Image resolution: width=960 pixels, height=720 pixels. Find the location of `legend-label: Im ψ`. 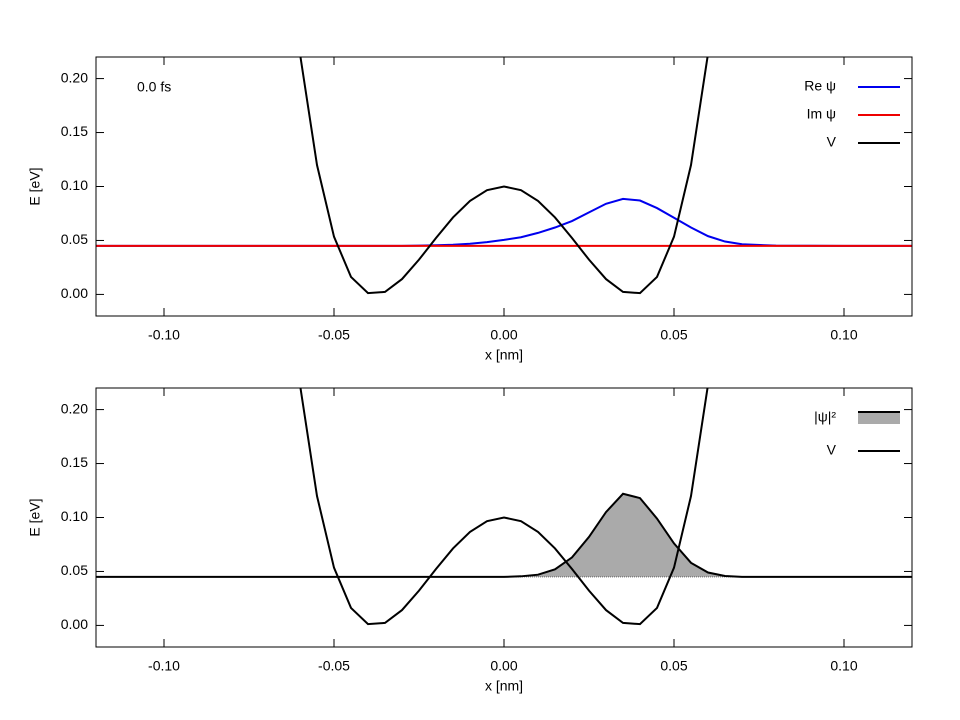

legend-label: Im ψ is located at coordinates (821, 114).